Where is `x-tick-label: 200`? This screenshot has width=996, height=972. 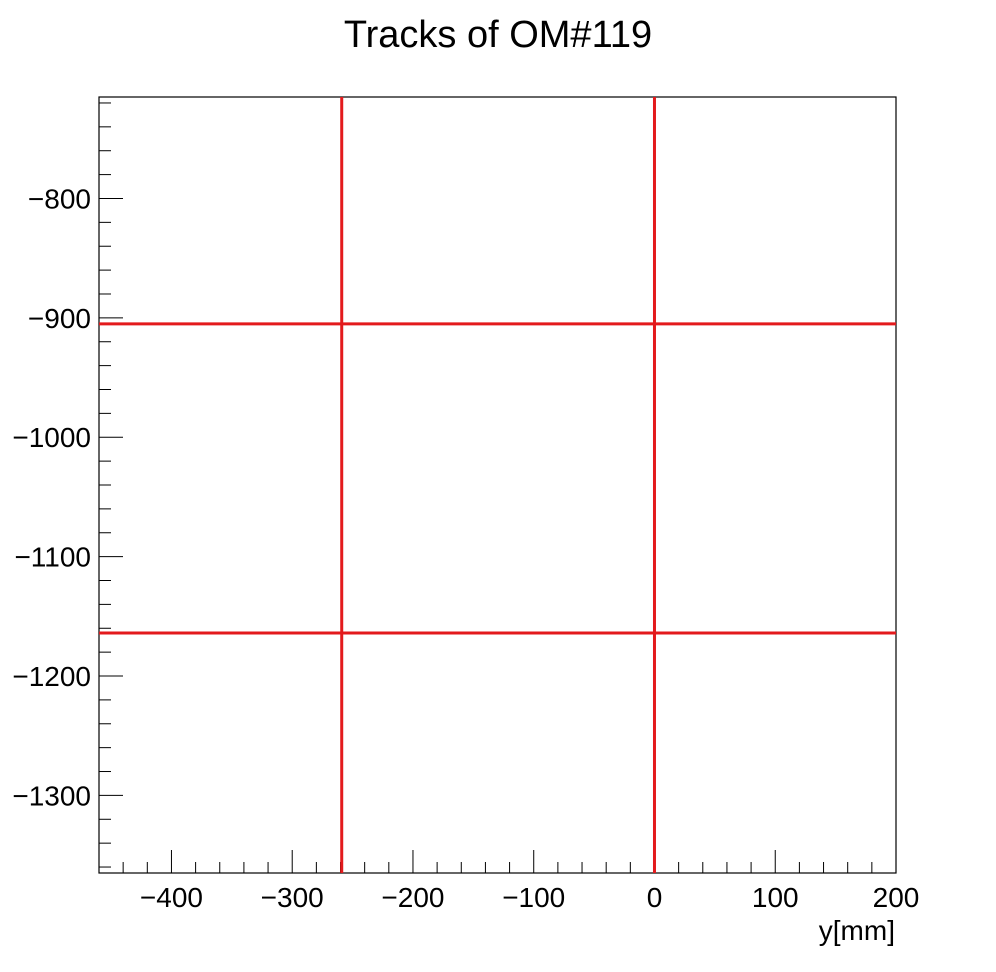
x-tick-label: 200 is located at coordinates (896, 897).